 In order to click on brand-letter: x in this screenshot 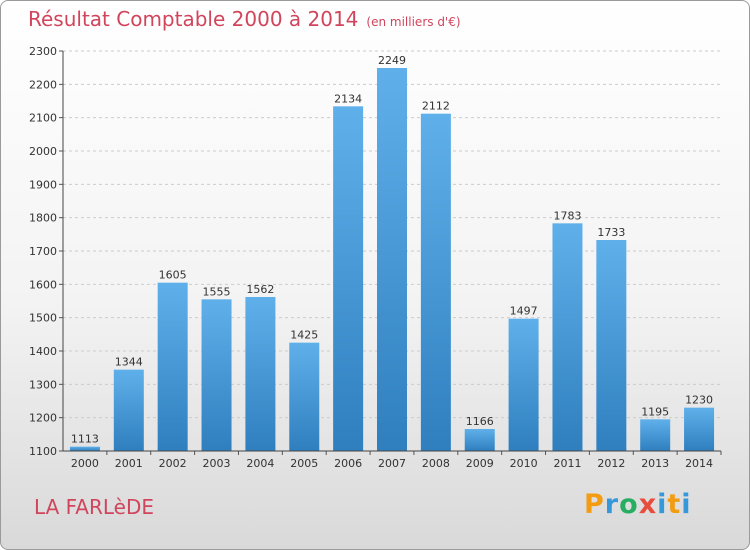, I will do `click(648, 504)`.